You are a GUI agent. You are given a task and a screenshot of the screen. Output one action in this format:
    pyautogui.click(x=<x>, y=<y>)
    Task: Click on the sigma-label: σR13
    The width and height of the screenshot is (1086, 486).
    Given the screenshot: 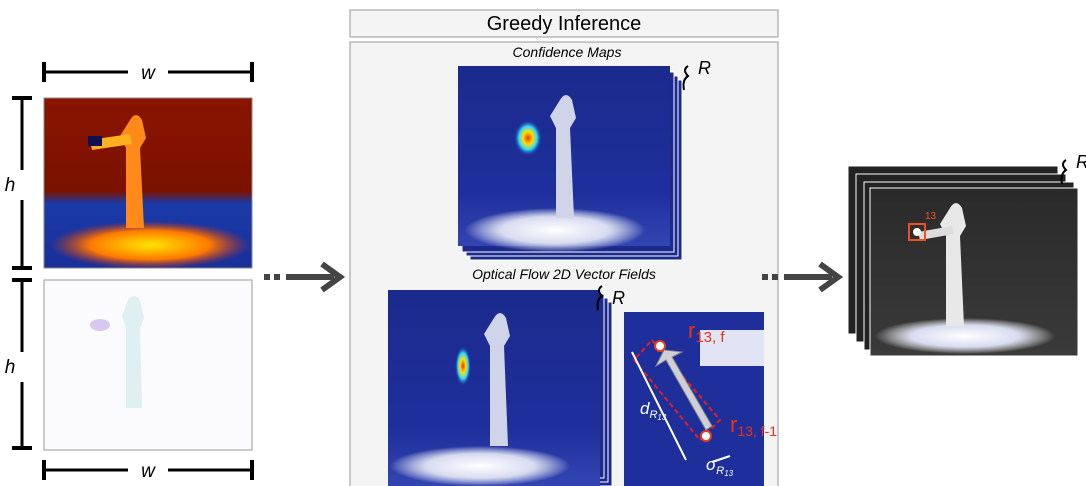 What is the action you would take?
    pyautogui.click(x=720, y=466)
    